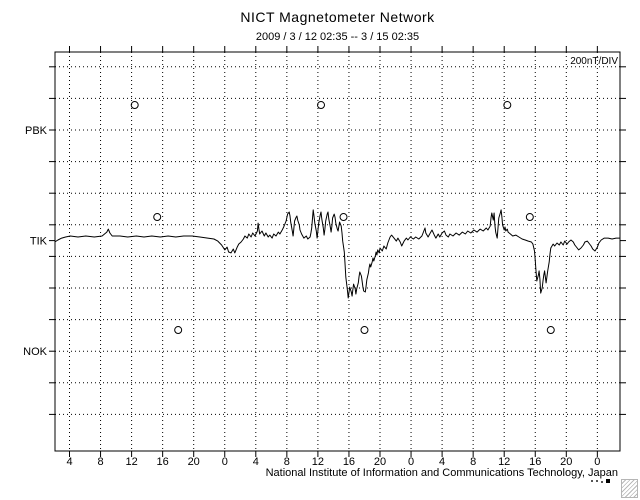  Describe the element at coordinates (35, 352) in the screenshot. I see `station-label: NOK` at that location.